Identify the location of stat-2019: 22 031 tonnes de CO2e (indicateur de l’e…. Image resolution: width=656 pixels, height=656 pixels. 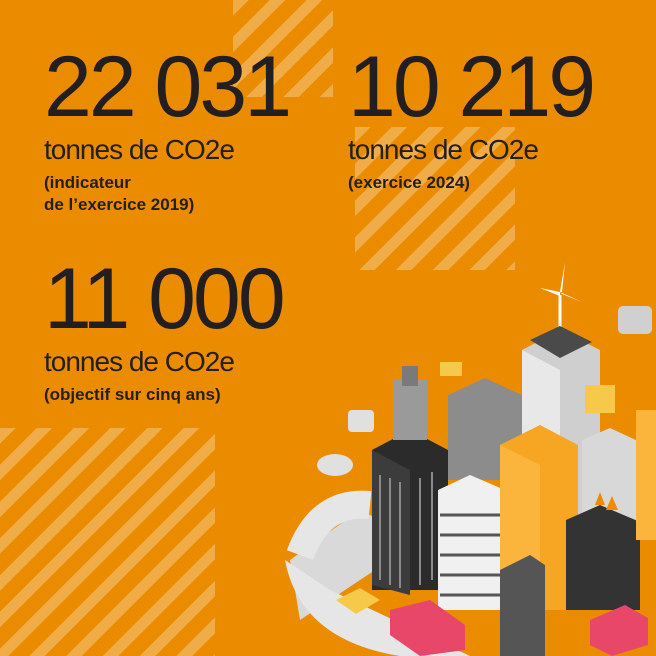
(168, 127).